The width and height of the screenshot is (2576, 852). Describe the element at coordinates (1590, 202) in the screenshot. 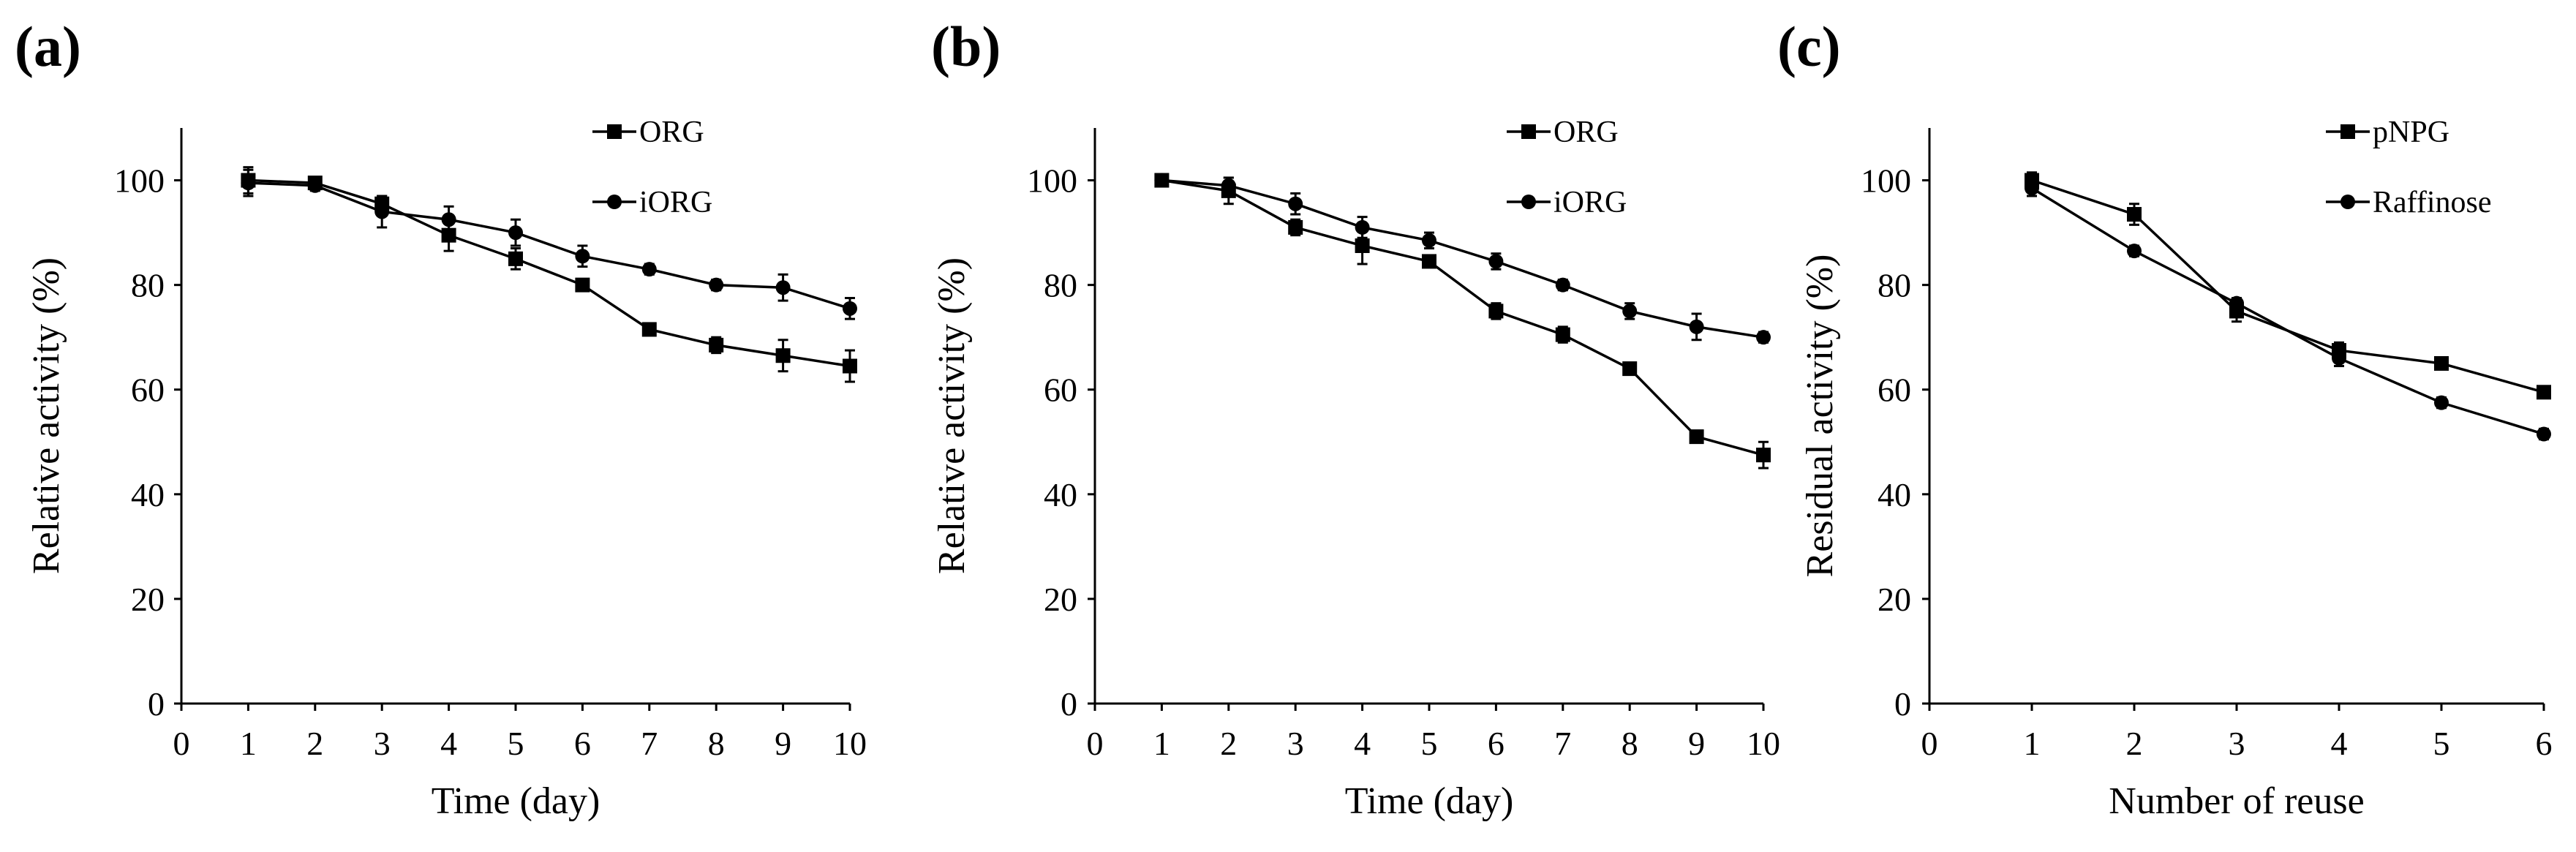

I see `legend-label: iORG` at that location.